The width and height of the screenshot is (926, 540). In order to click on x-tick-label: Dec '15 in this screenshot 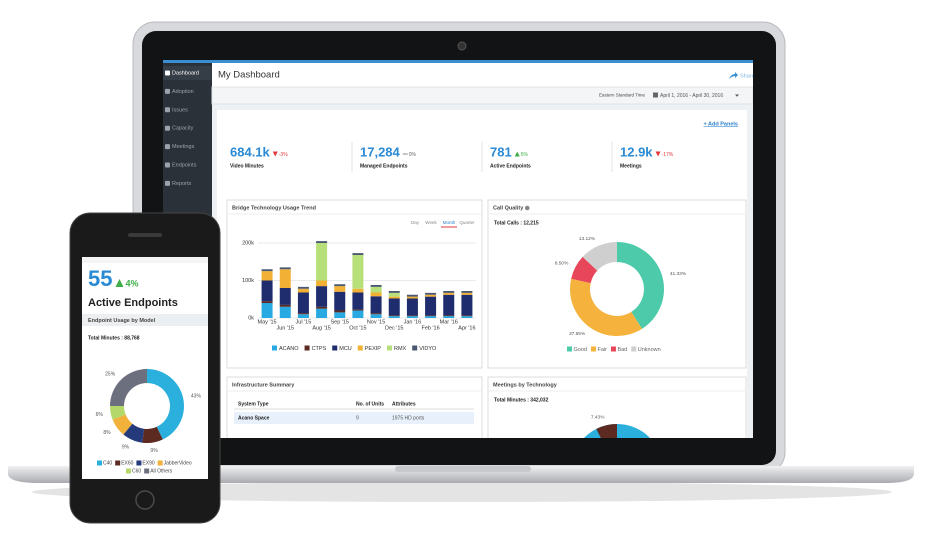, I will do `click(394, 328)`.